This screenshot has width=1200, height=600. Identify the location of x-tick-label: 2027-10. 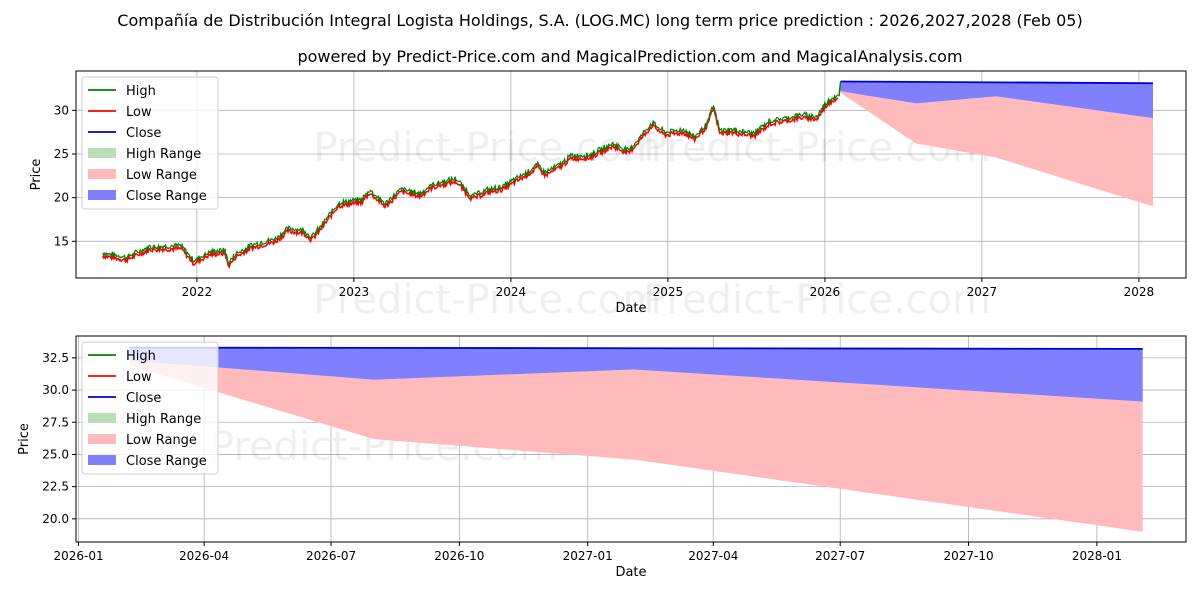
(968, 556).